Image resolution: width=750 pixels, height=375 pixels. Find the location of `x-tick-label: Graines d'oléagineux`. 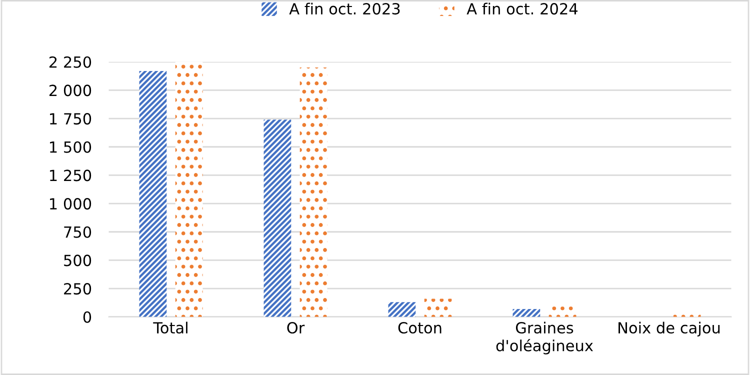

x-tick-label: Graines d'oléagineux is located at coordinates (544, 338).